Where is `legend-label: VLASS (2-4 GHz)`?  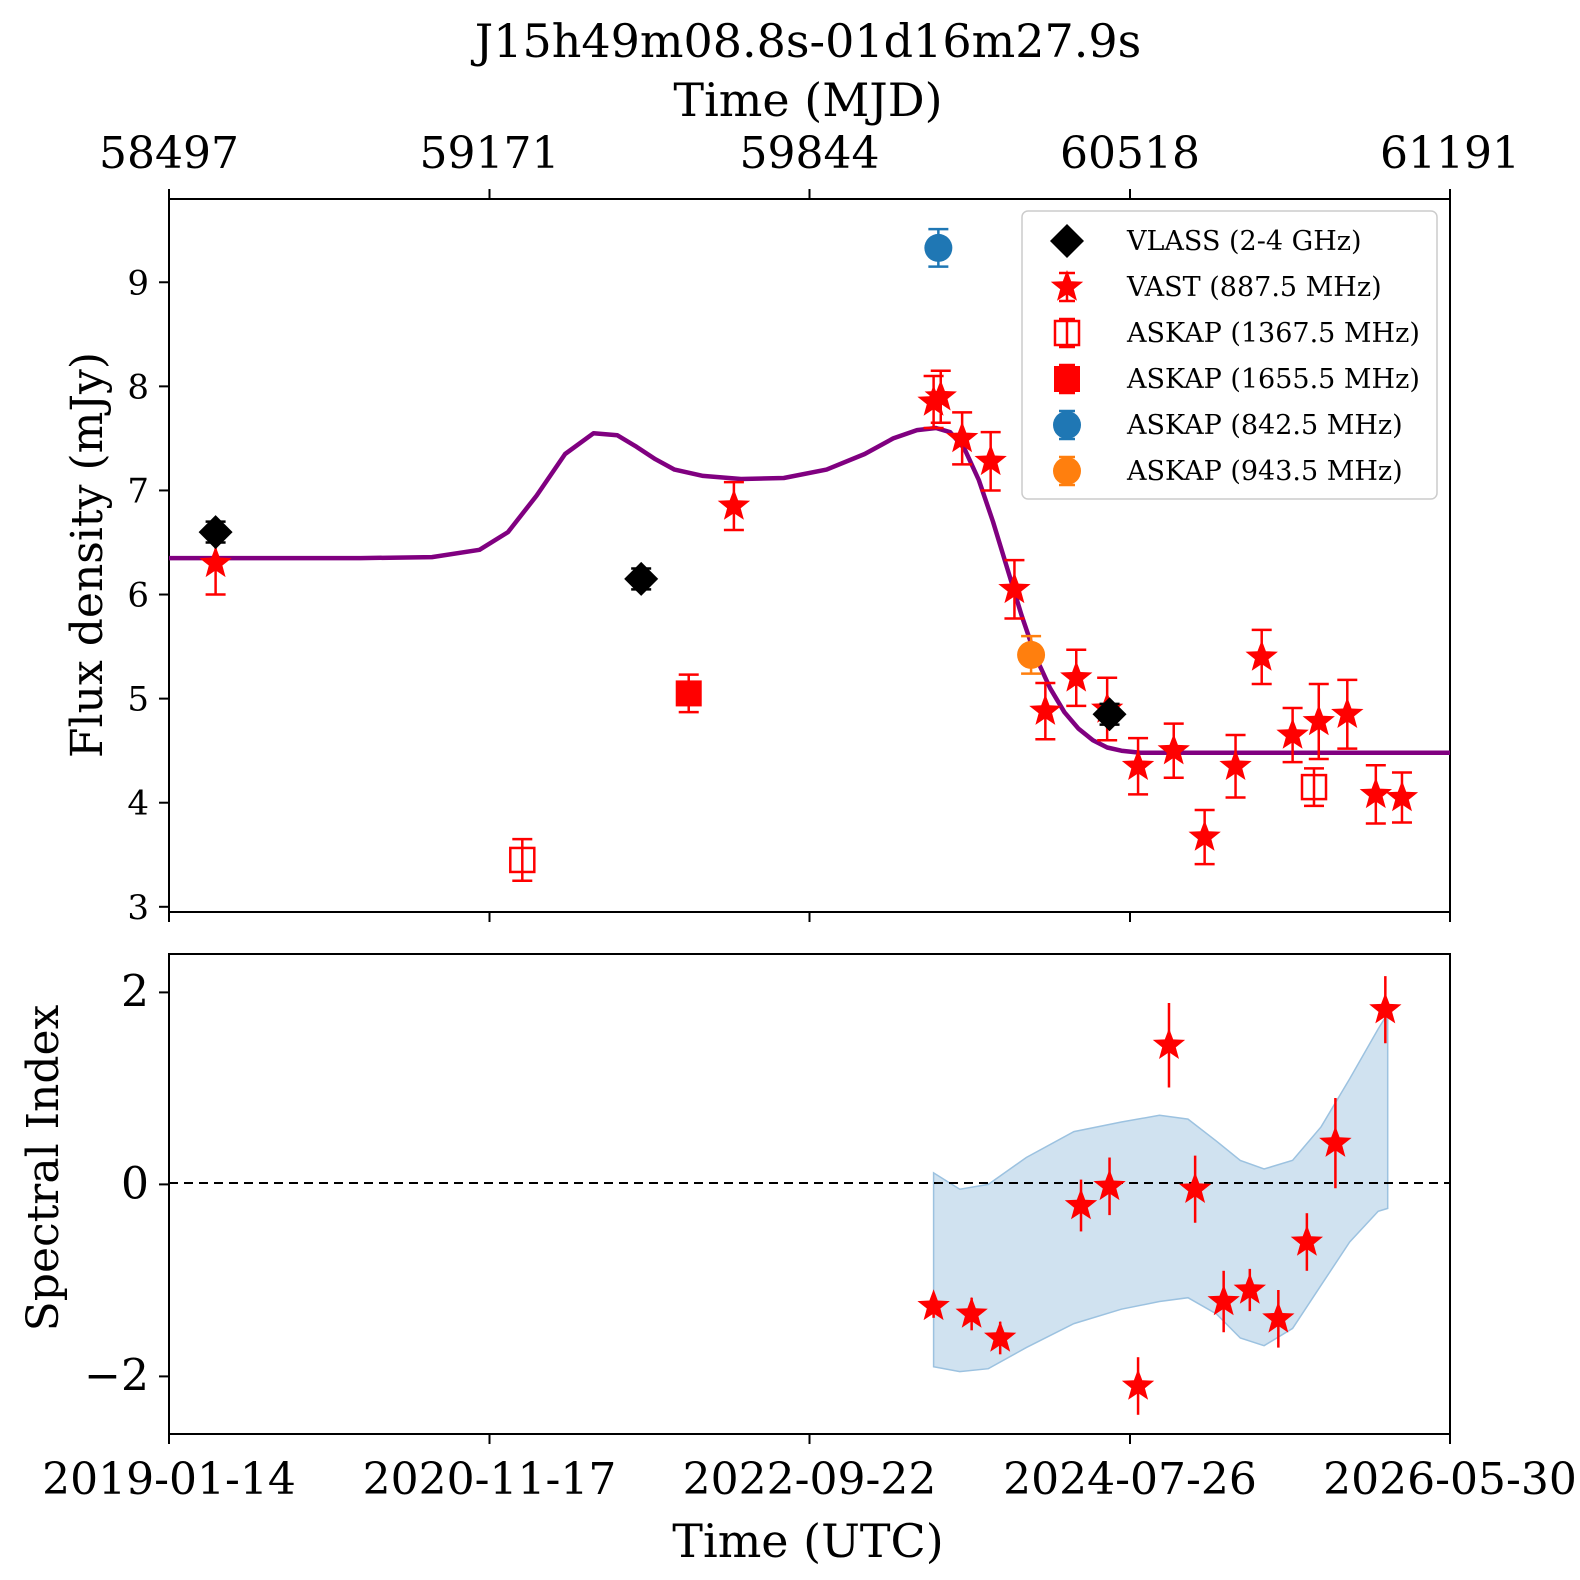 legend-label: VLASS (2-4 GHz) is located at coordinates (1244, 241).